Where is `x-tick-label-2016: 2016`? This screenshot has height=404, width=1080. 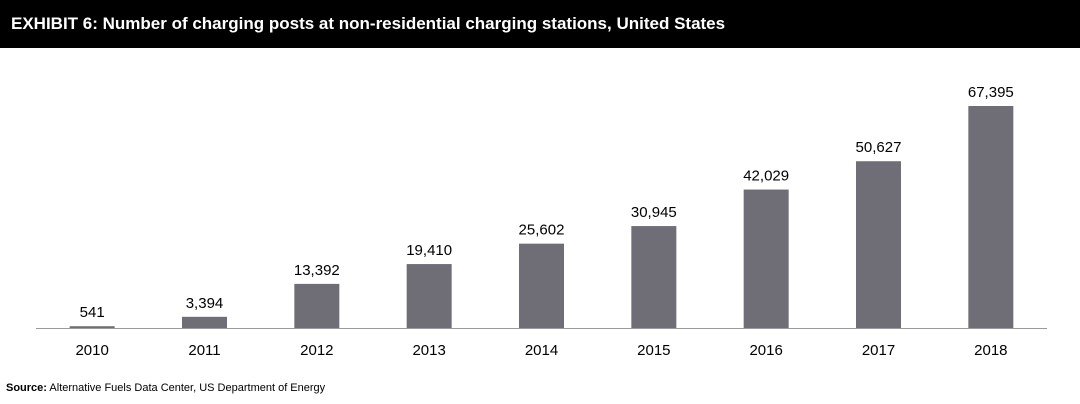
x-tick-label-2016: 2016 is located at coordinates (765, 350).